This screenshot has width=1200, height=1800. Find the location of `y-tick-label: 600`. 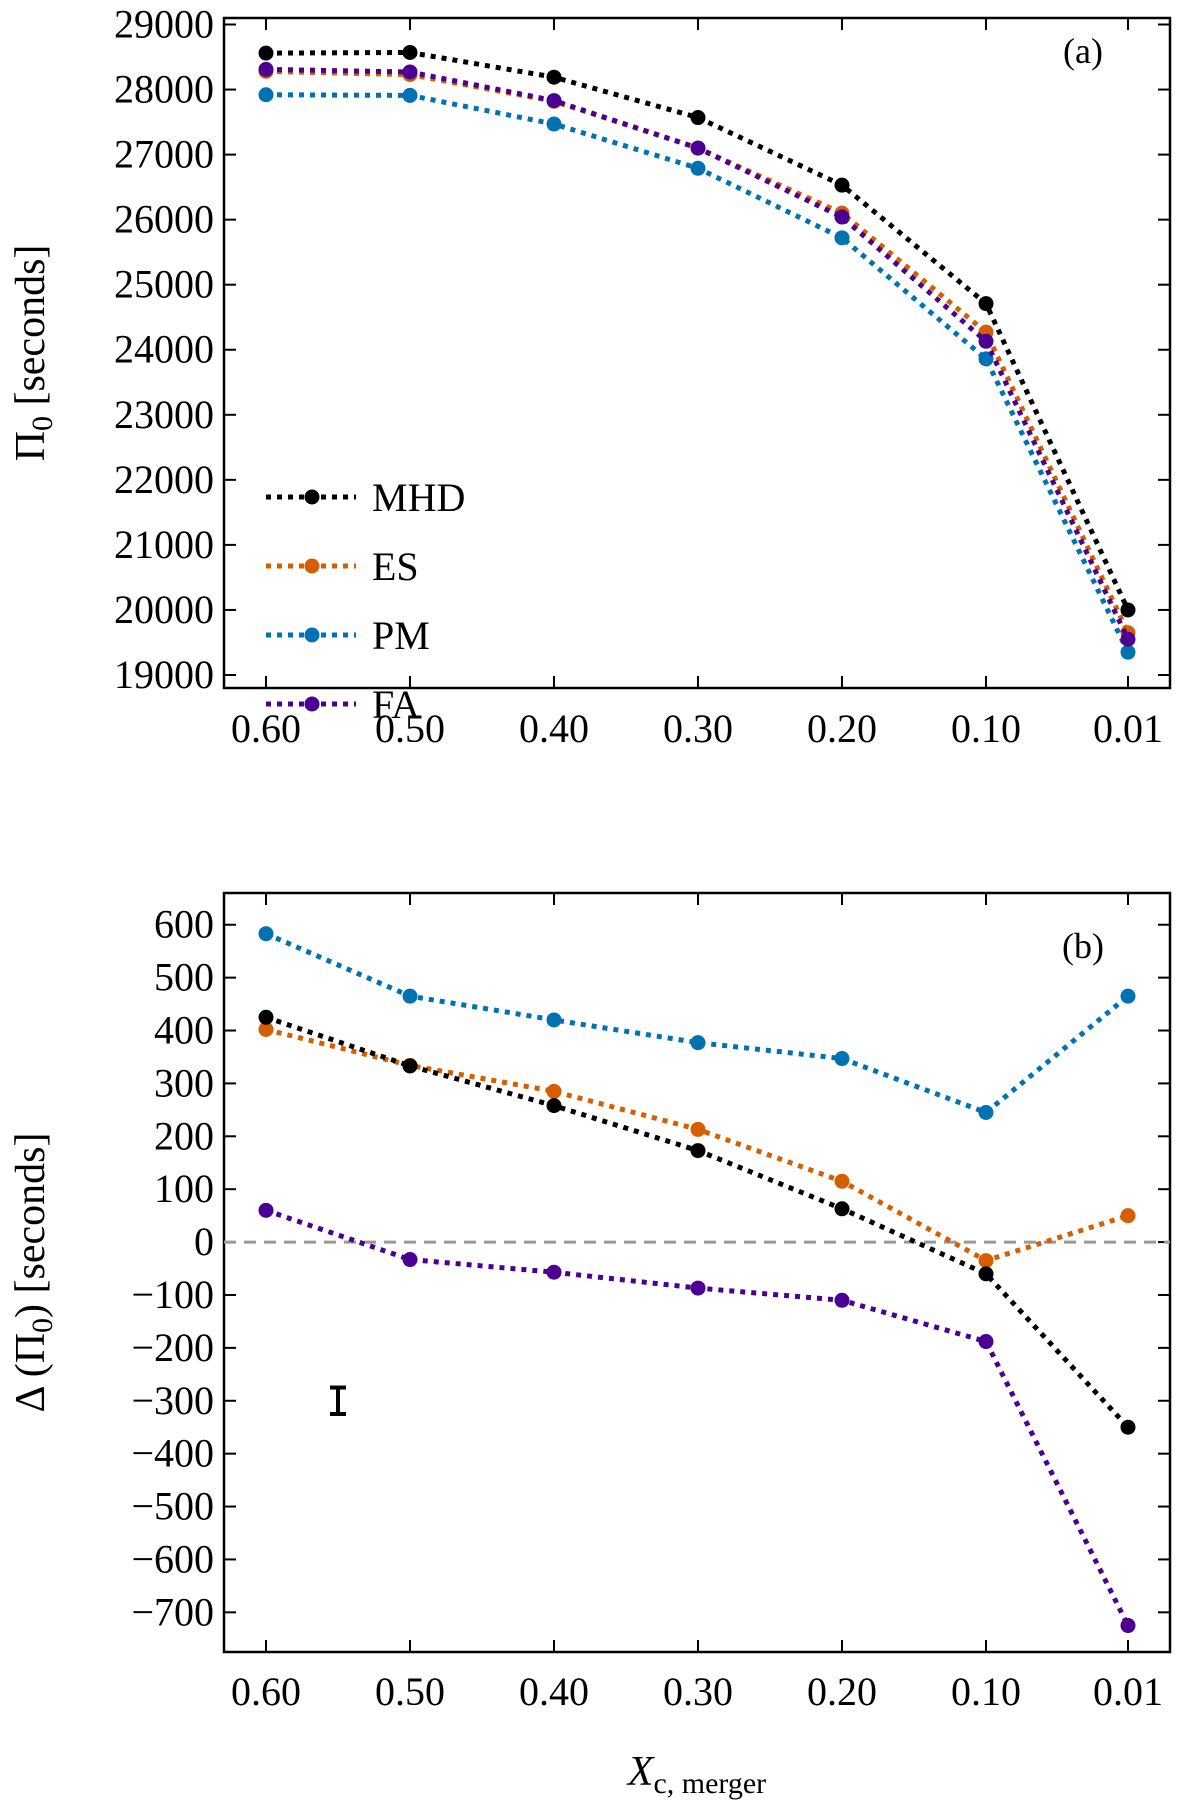

y-tick-label: 600 is located at coordinates (184, 924).